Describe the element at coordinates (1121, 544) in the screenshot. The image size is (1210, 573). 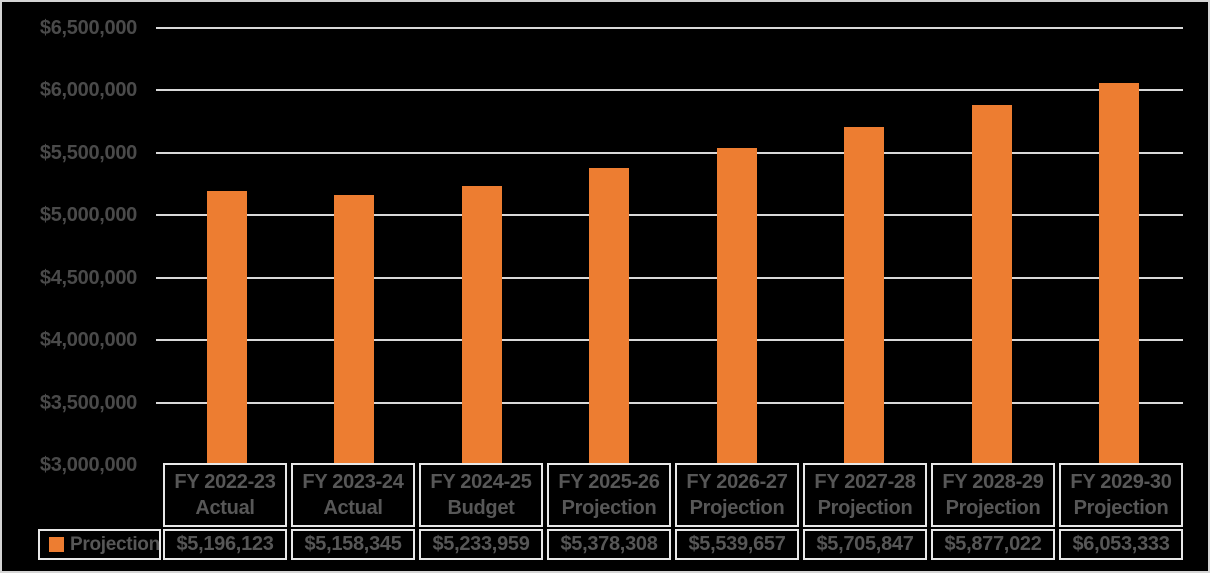
I see `table-value-cell: $6,053,333` at that location.